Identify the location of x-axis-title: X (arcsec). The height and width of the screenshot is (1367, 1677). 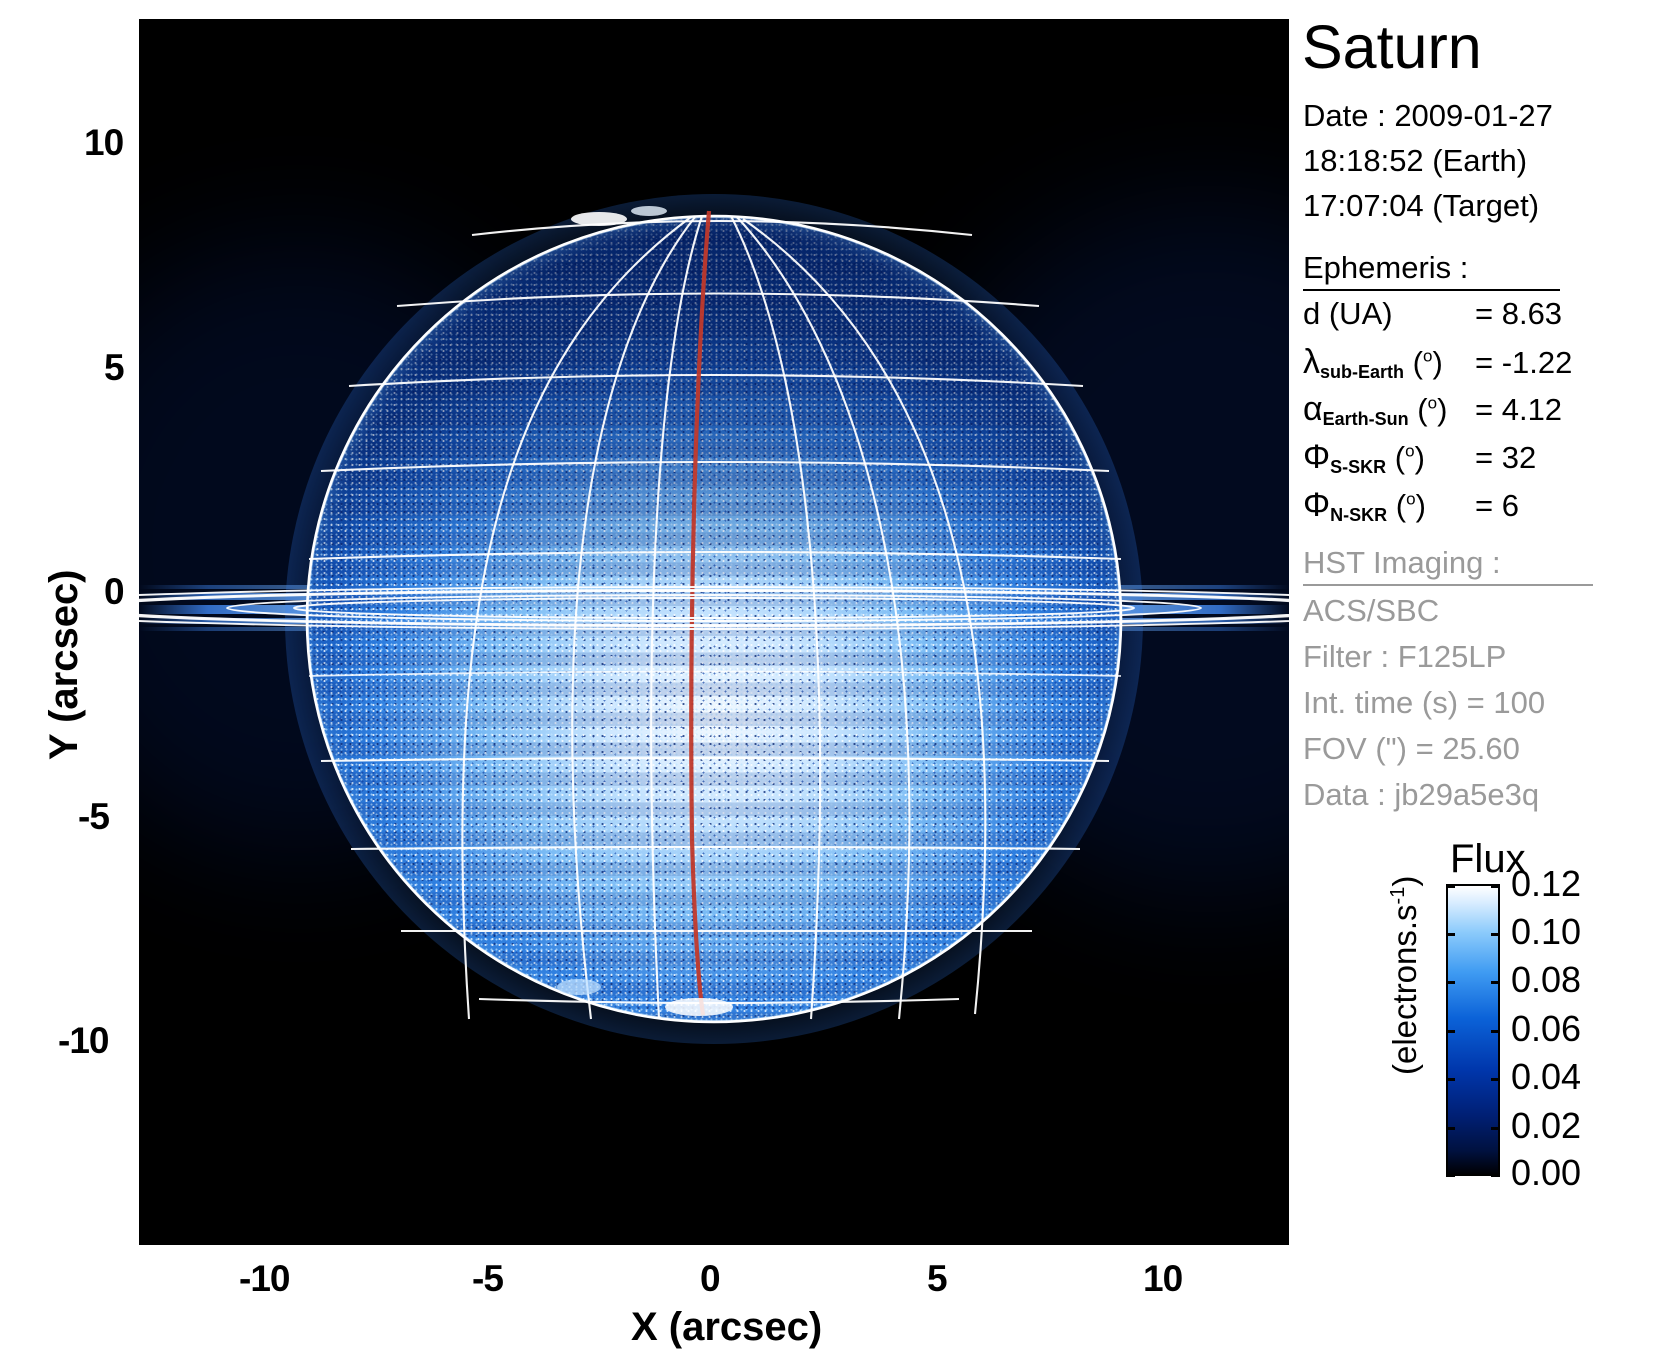
(727, 1327).